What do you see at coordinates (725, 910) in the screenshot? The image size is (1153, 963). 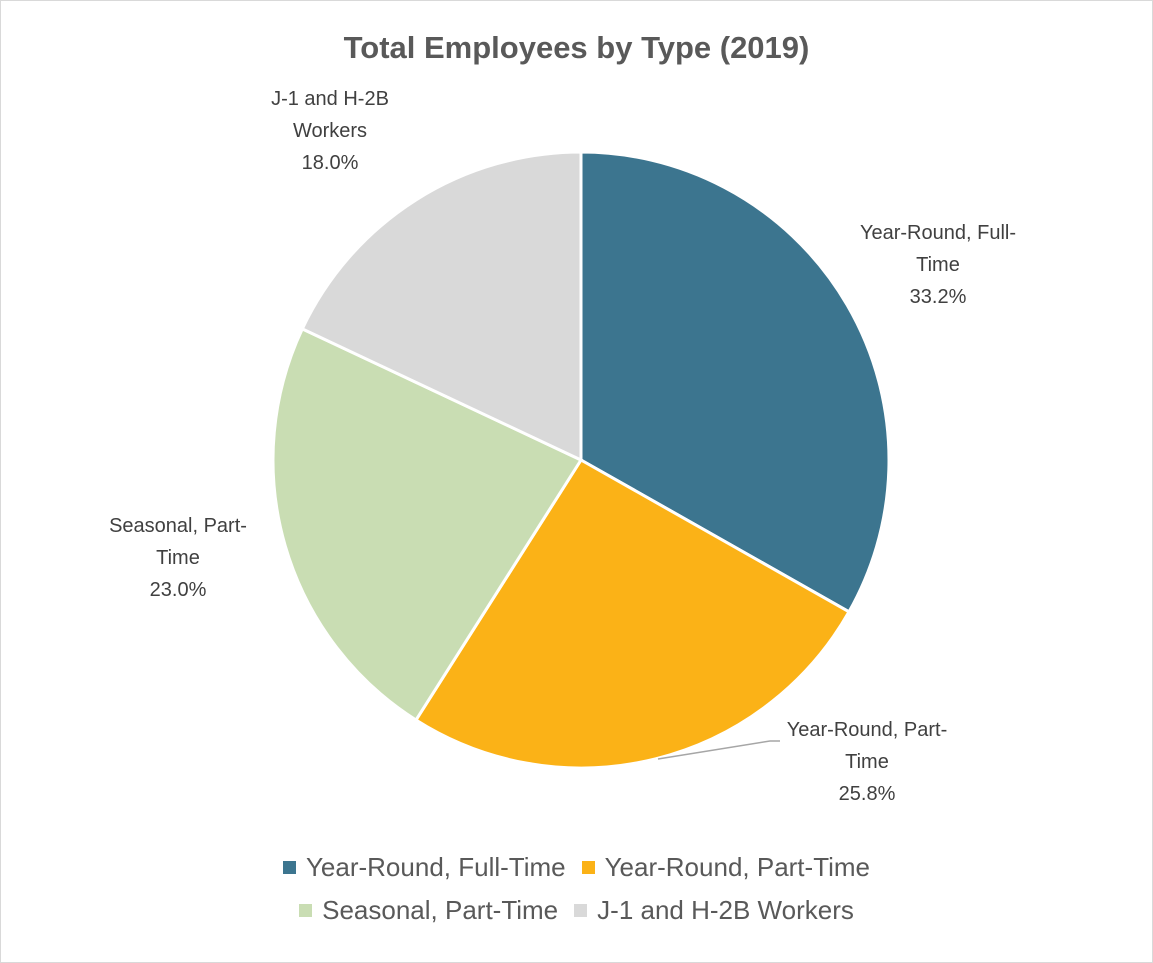 I see `legend-label: J-1 and H-2B Workers` at bounding box center [725, 910].